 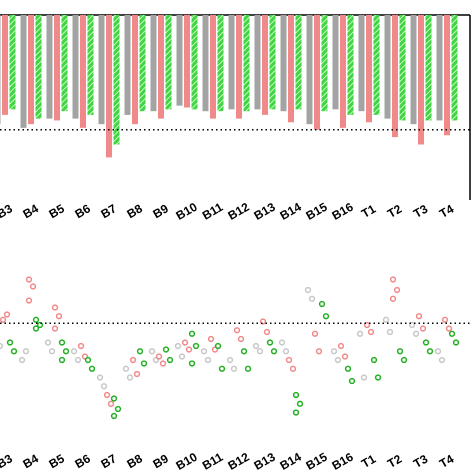 I want to click on x-tick-label: B10, so click(x=187, y=211).